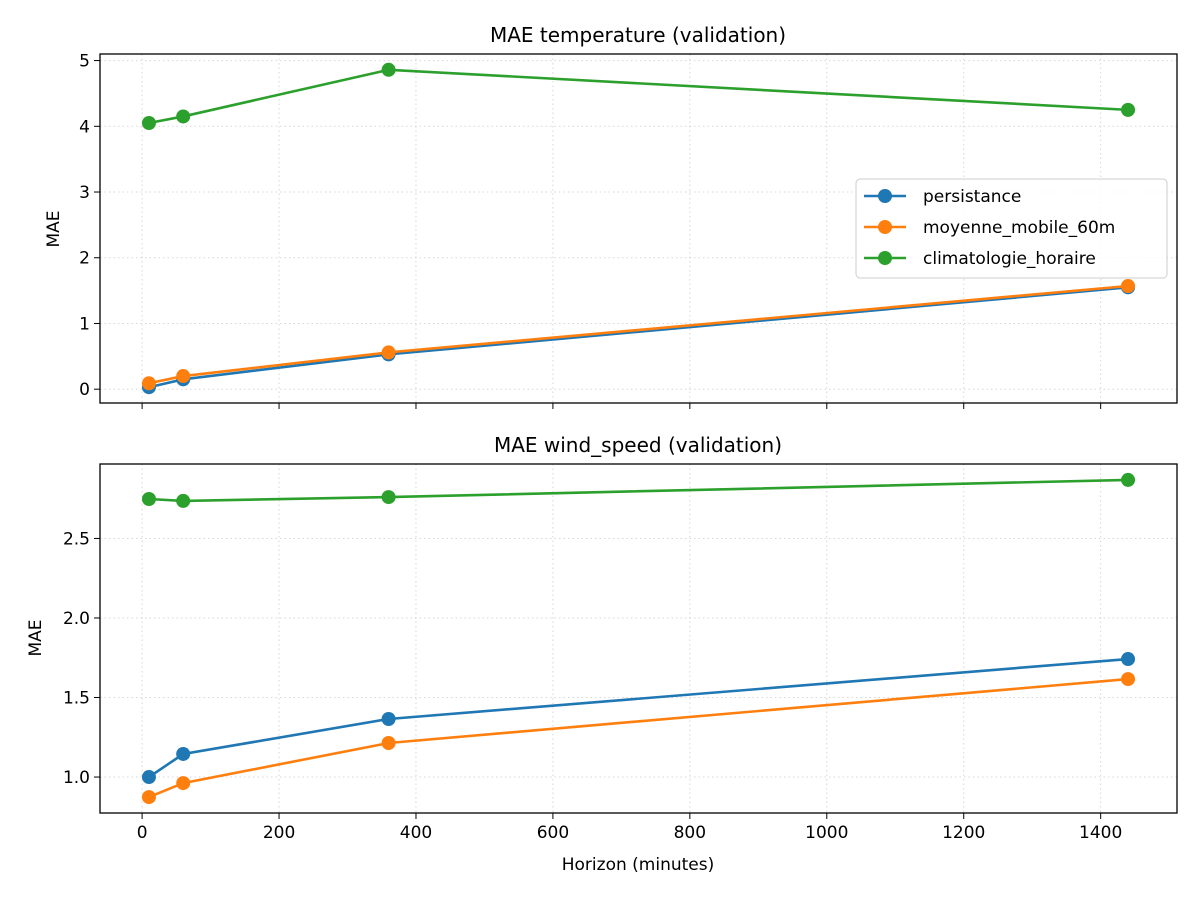 The width and height of the screenshot is (1200, 900). Describe the element at coordinates (416, 833) in the screenshot. I see `wind-speed-xtick-label: 400` at that location.